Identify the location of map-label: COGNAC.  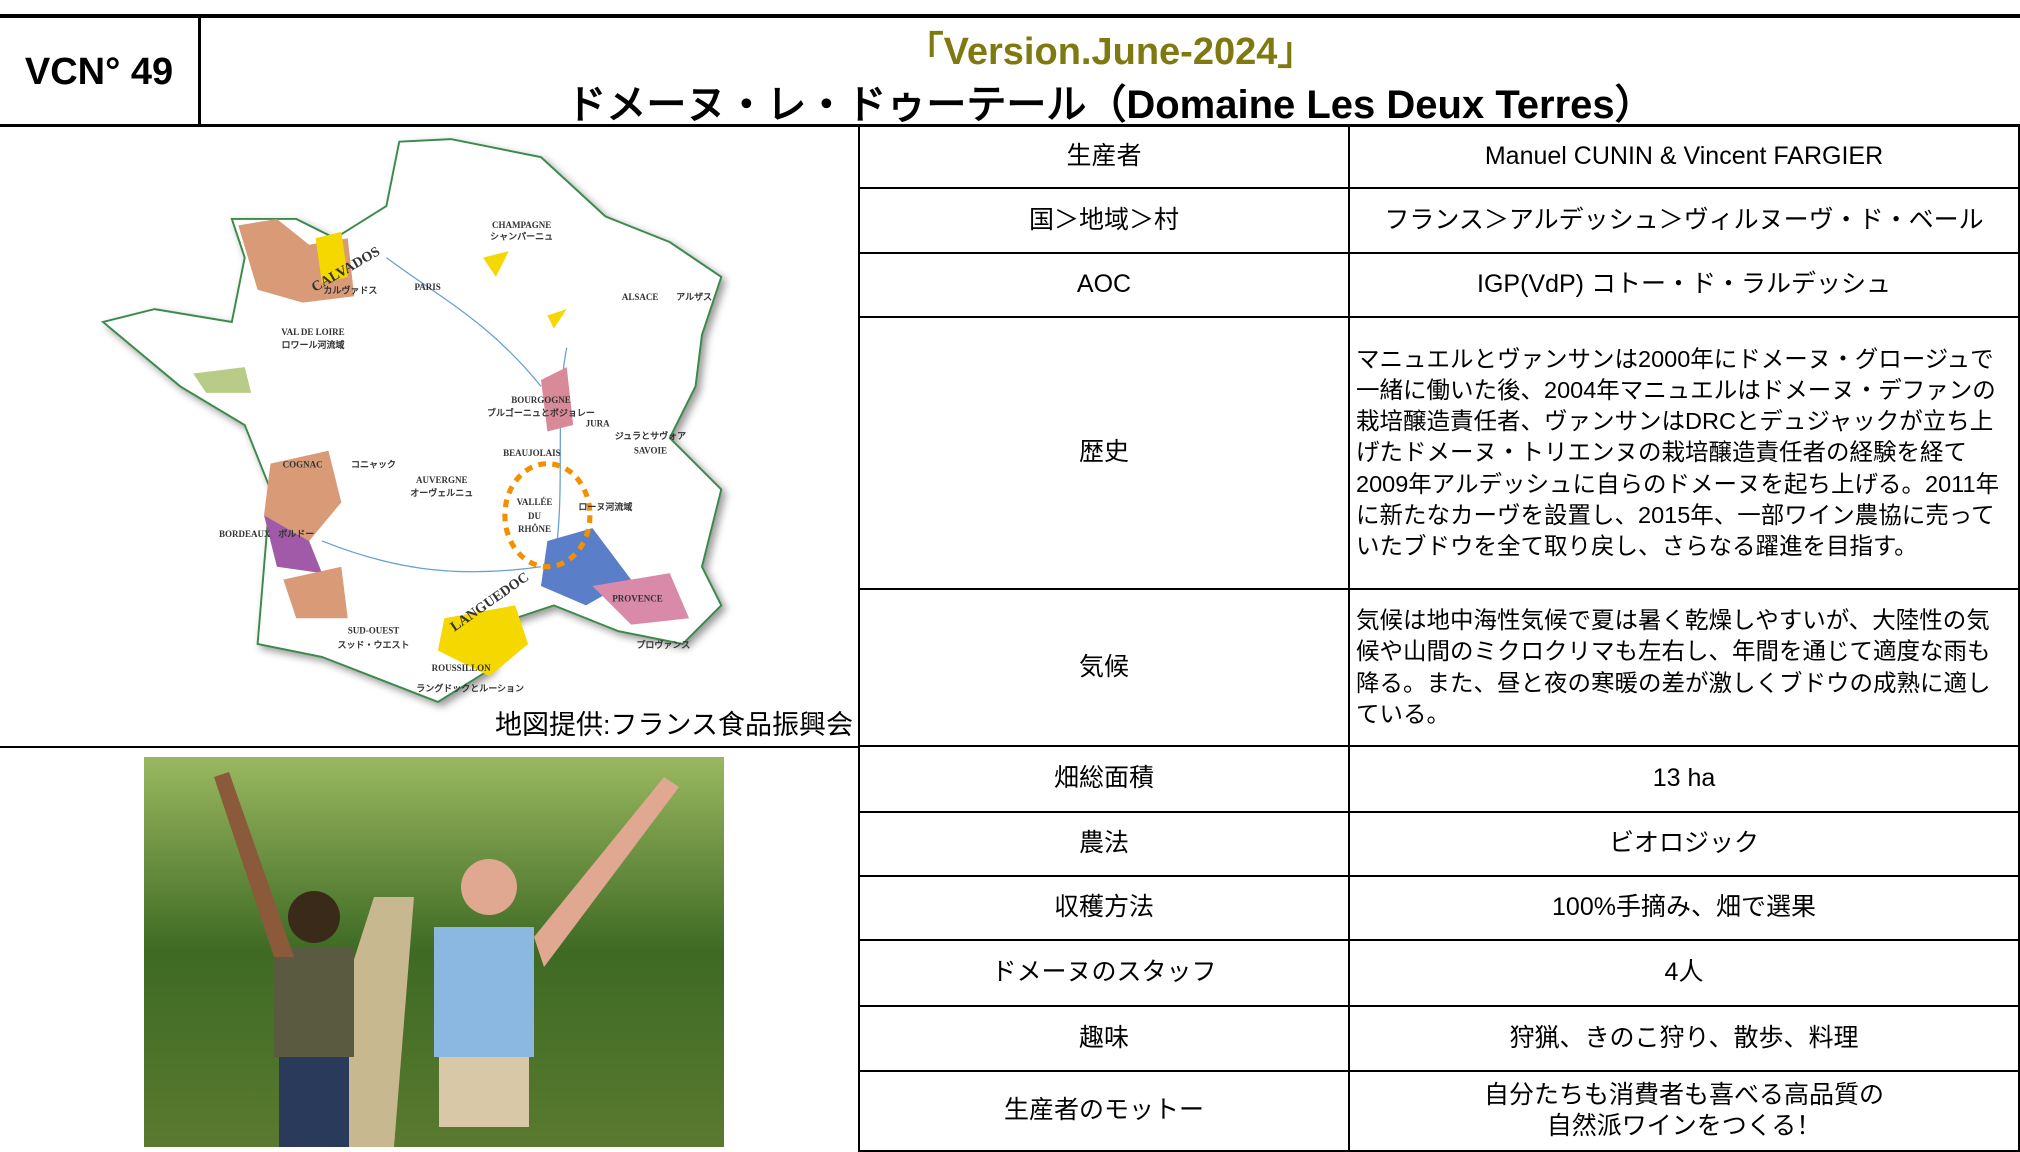
(303, 465).